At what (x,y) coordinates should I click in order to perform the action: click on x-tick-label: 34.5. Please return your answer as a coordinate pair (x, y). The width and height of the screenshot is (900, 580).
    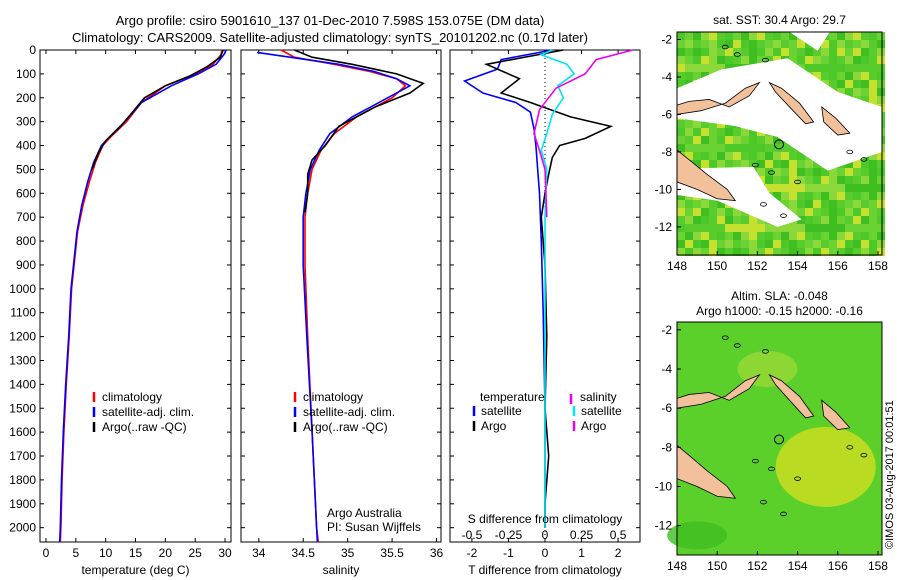
    Looking at the image, I should click on (304, 553).